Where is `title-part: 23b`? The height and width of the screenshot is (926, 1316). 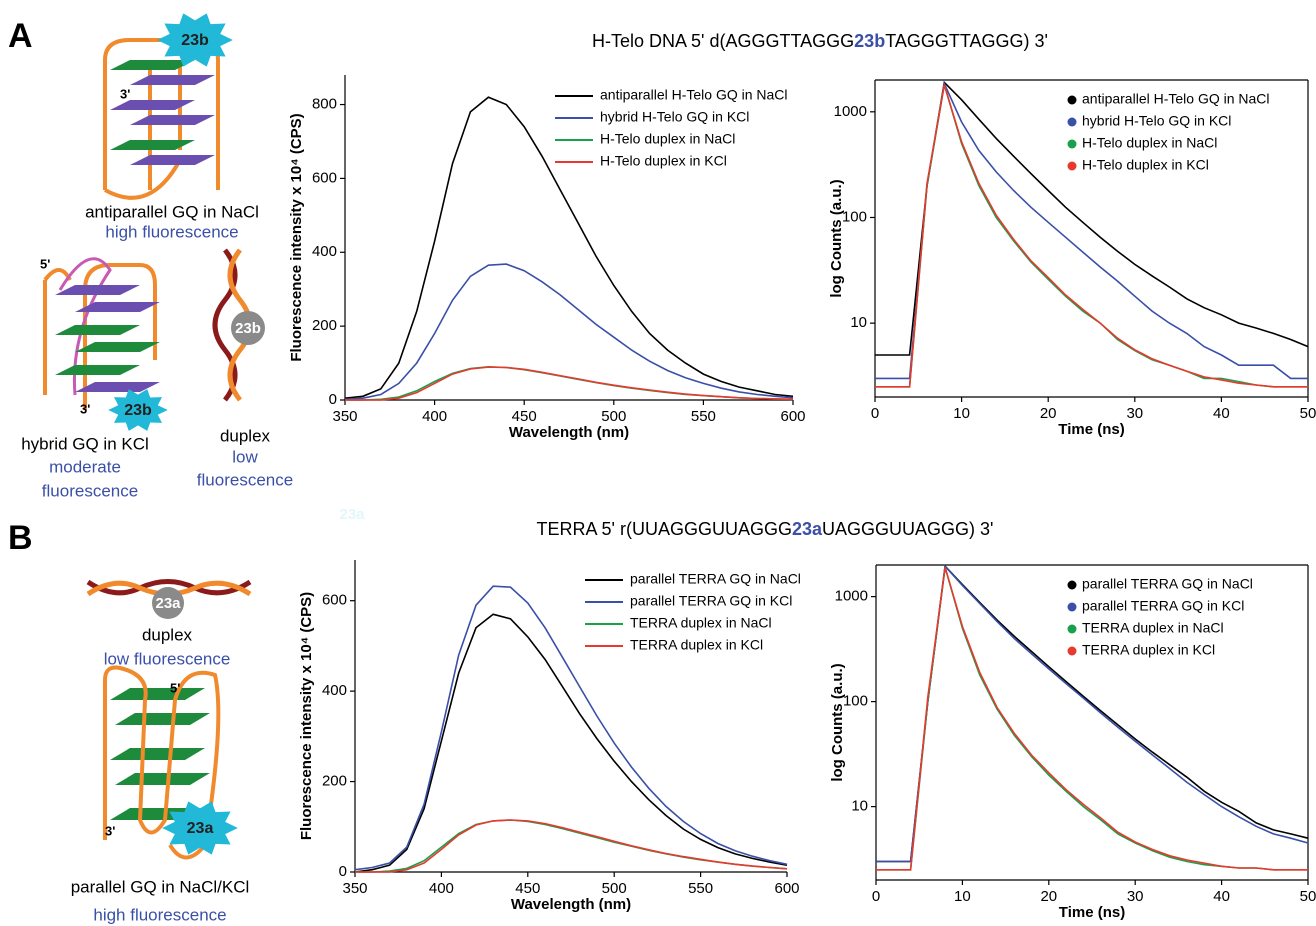 title-part: 23b is located at coordinates (869, 41).